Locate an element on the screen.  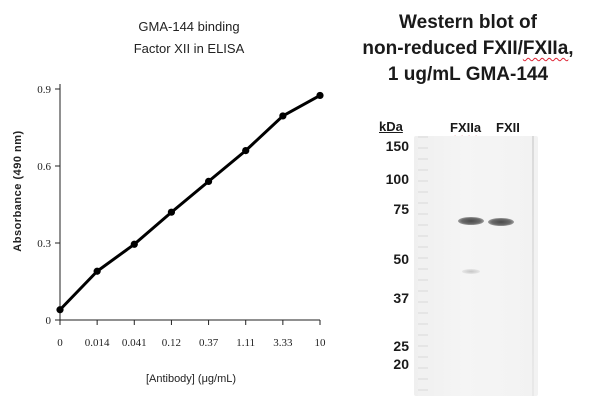
lane-label-fxiia: FXIIa is located at coordinates (466, 127).